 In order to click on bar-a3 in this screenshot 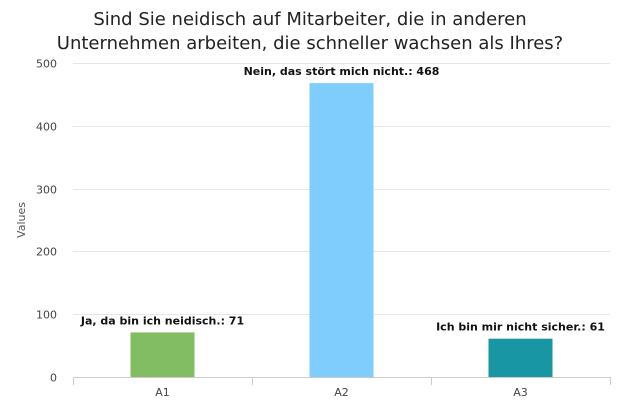, I will do `click(520, 357)`.